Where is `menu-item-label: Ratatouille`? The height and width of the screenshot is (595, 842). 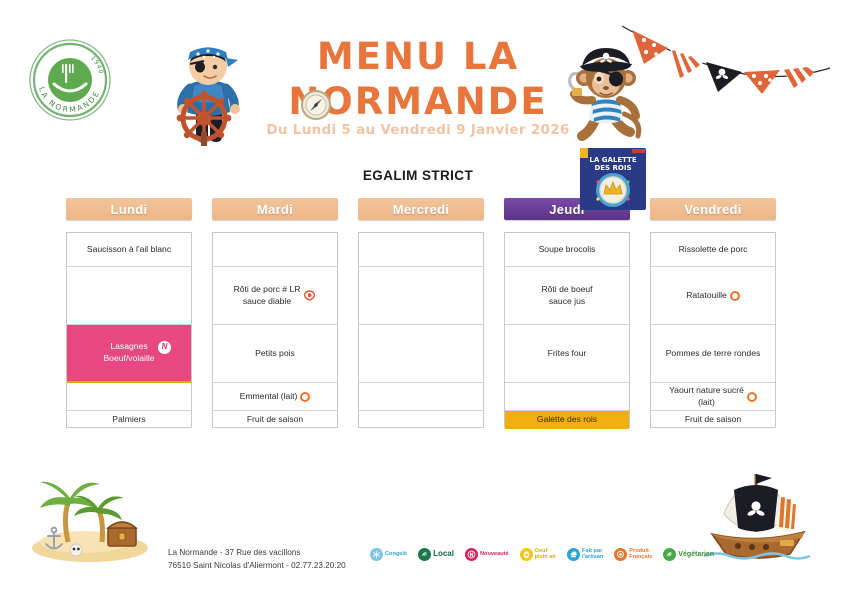
menu-item-label: Ratatouille is located at coordinates (706, 294).